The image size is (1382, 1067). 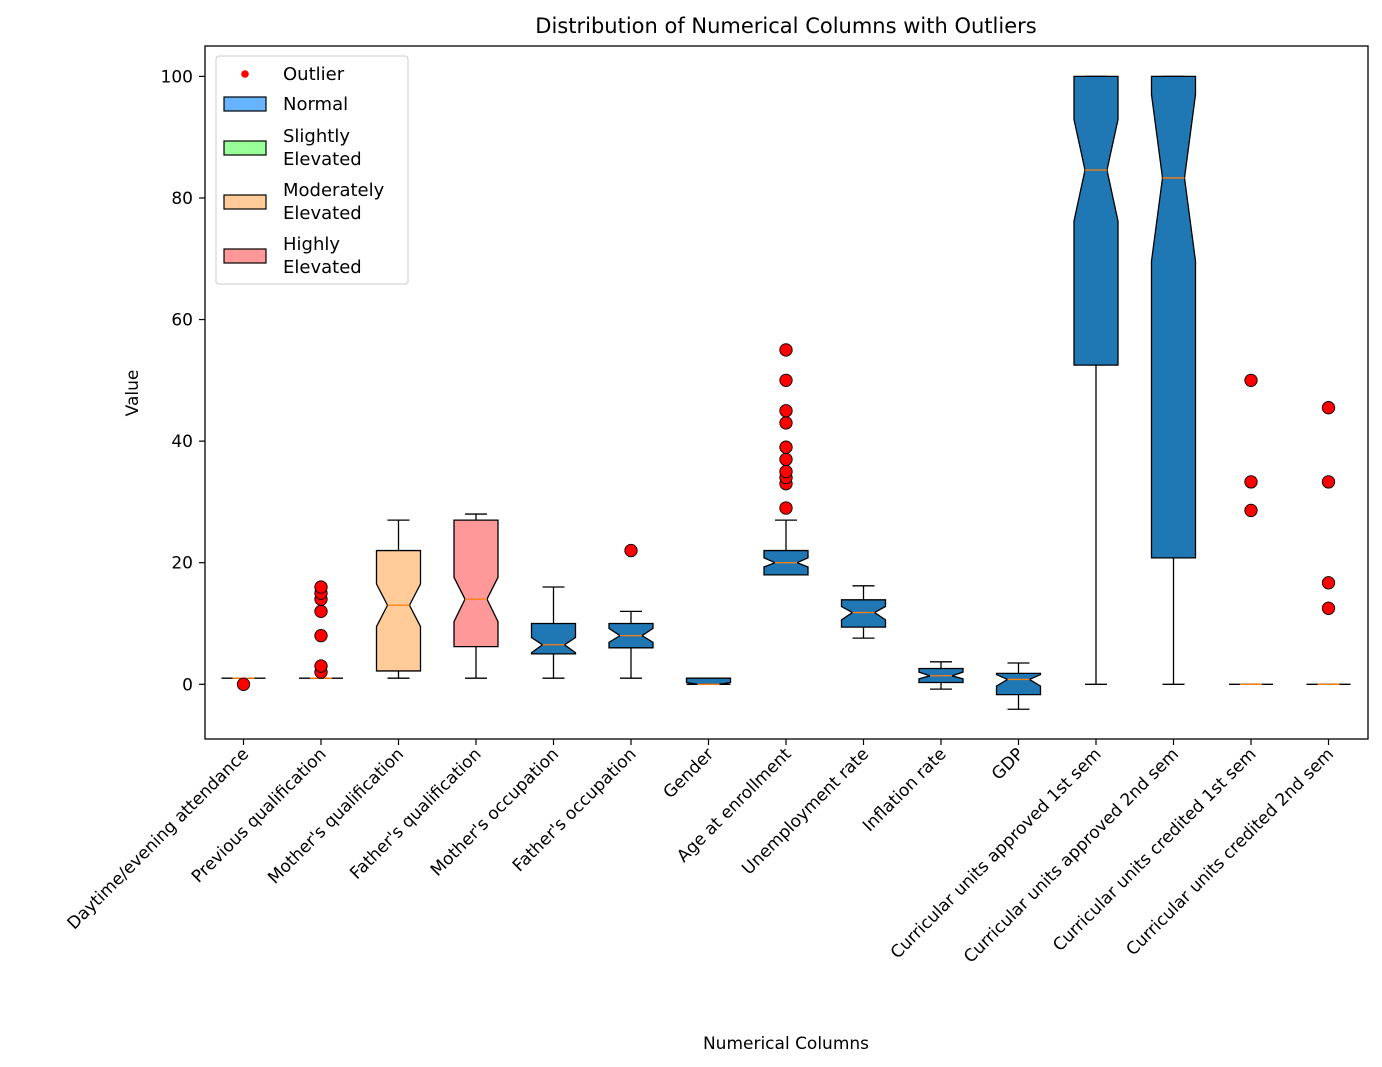 I want to click on legend-entry: Highly Elevated, so click(x=292, y=256).